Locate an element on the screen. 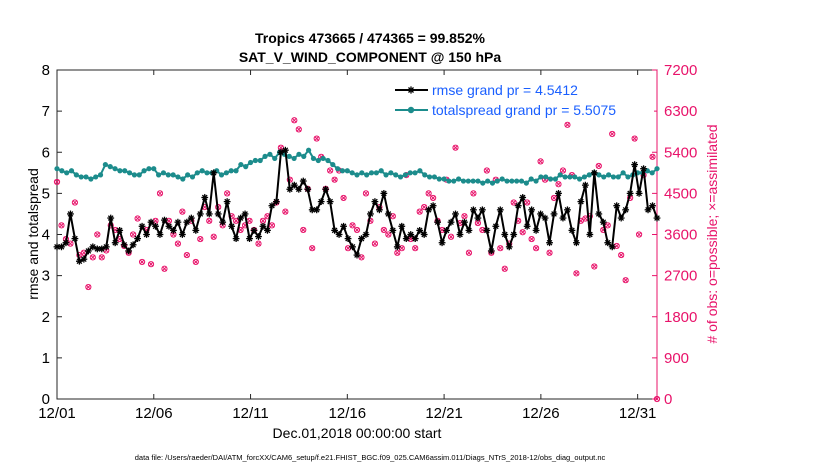  y-right-tick-label: 5400 is located at coordinates (680, 152).